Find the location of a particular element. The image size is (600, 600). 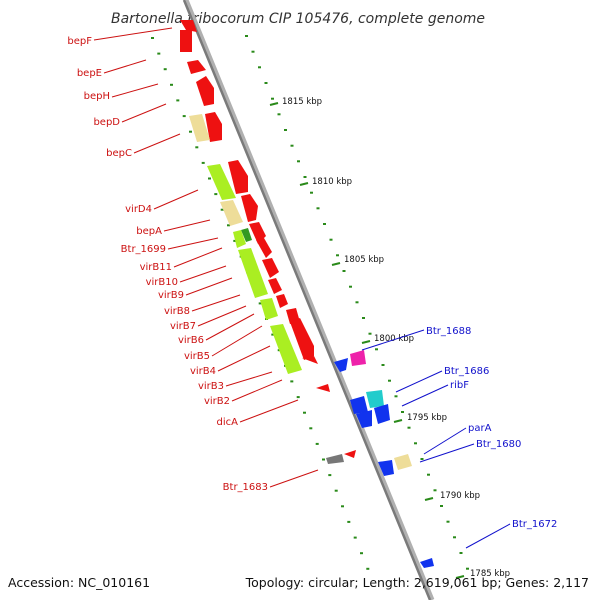

gene-virB4 is located at coordinates (286, 349).